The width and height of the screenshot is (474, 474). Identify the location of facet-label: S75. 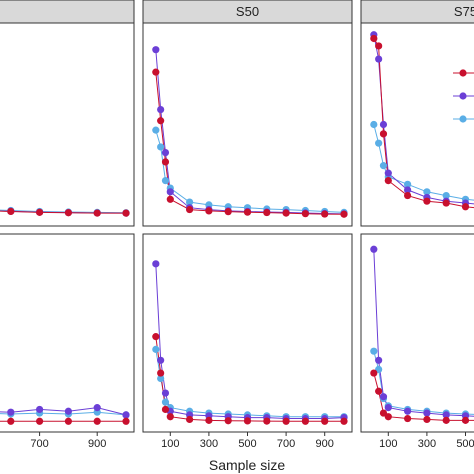
(464, 11).